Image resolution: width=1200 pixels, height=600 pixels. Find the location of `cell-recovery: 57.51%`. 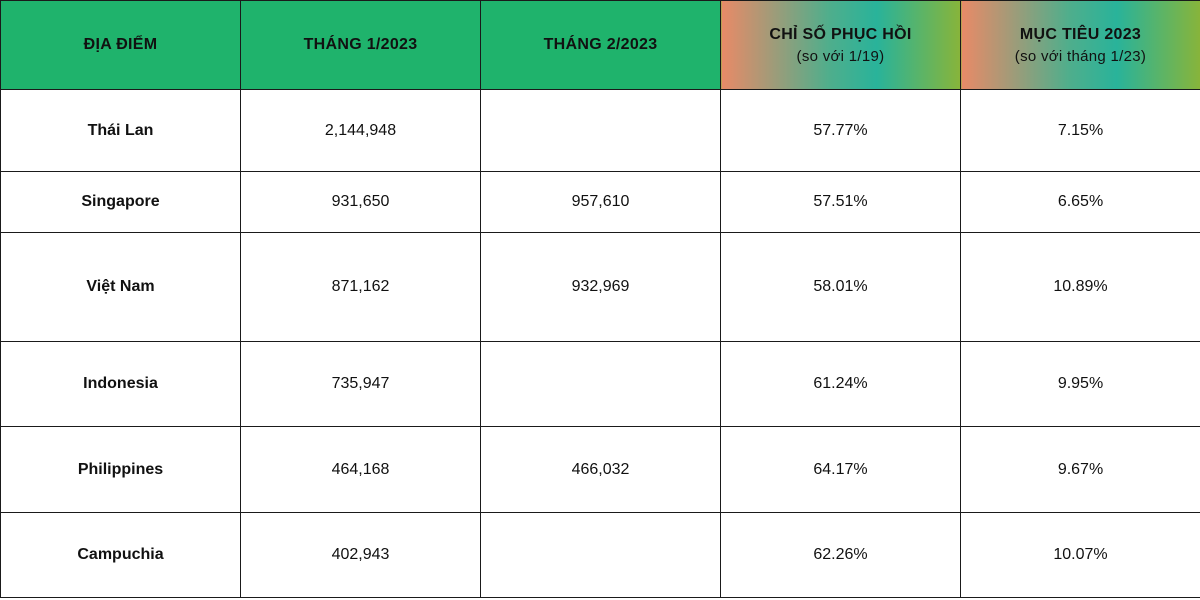

cell-recovery: 57.51% is located at coordinates (841, 202).